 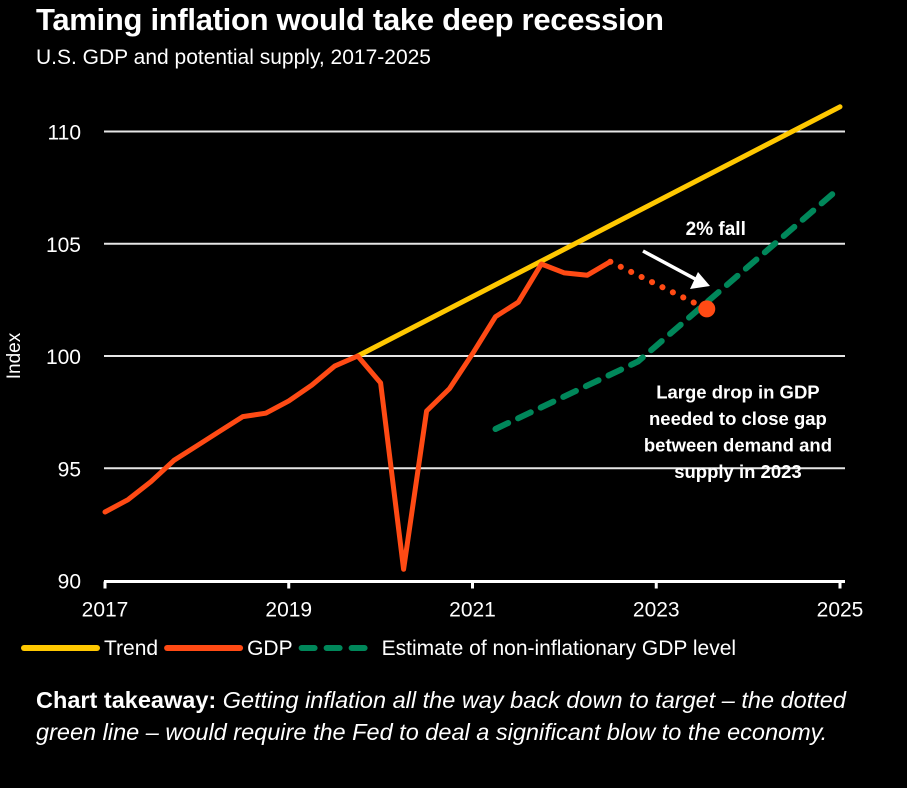 I want to click on y-tick-label: 100, so click(x=63, y=357).